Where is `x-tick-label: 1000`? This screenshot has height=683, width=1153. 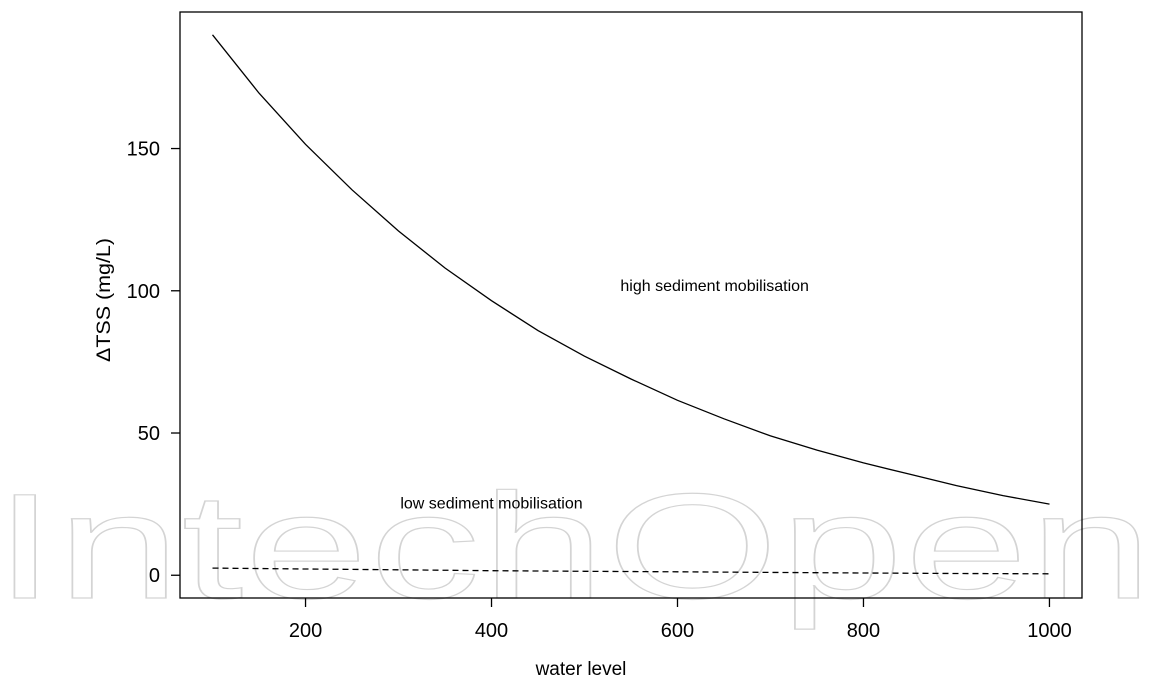
x-tick-label: 1000 is located at coordinates (1049, 631).